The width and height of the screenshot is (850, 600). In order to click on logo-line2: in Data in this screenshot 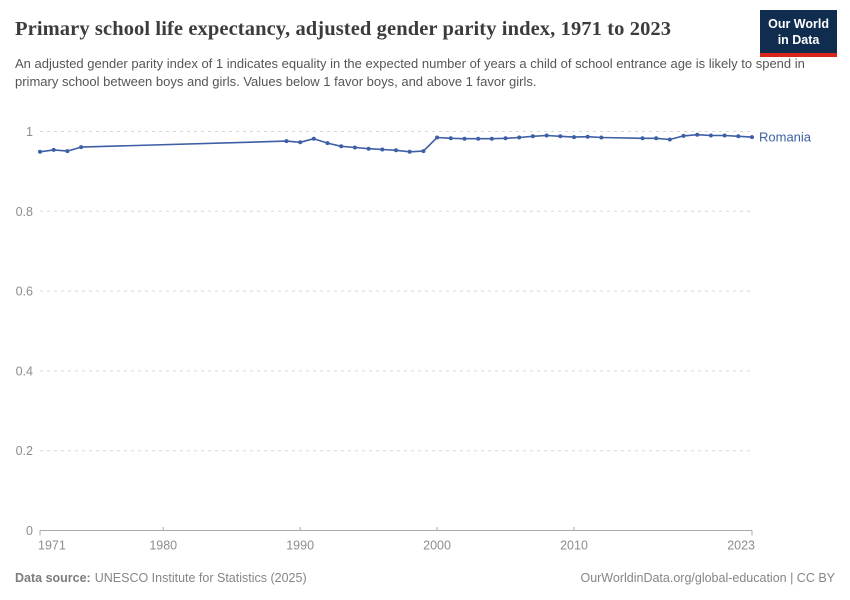, I will do `click(798, 39)`.